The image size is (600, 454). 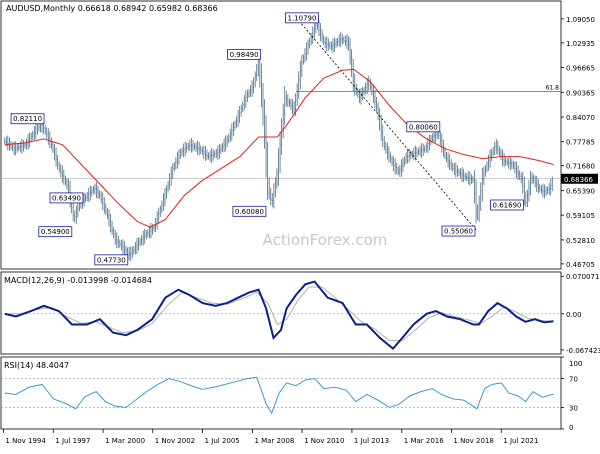 I want to click on macd-line, so click(x=279, y=315).